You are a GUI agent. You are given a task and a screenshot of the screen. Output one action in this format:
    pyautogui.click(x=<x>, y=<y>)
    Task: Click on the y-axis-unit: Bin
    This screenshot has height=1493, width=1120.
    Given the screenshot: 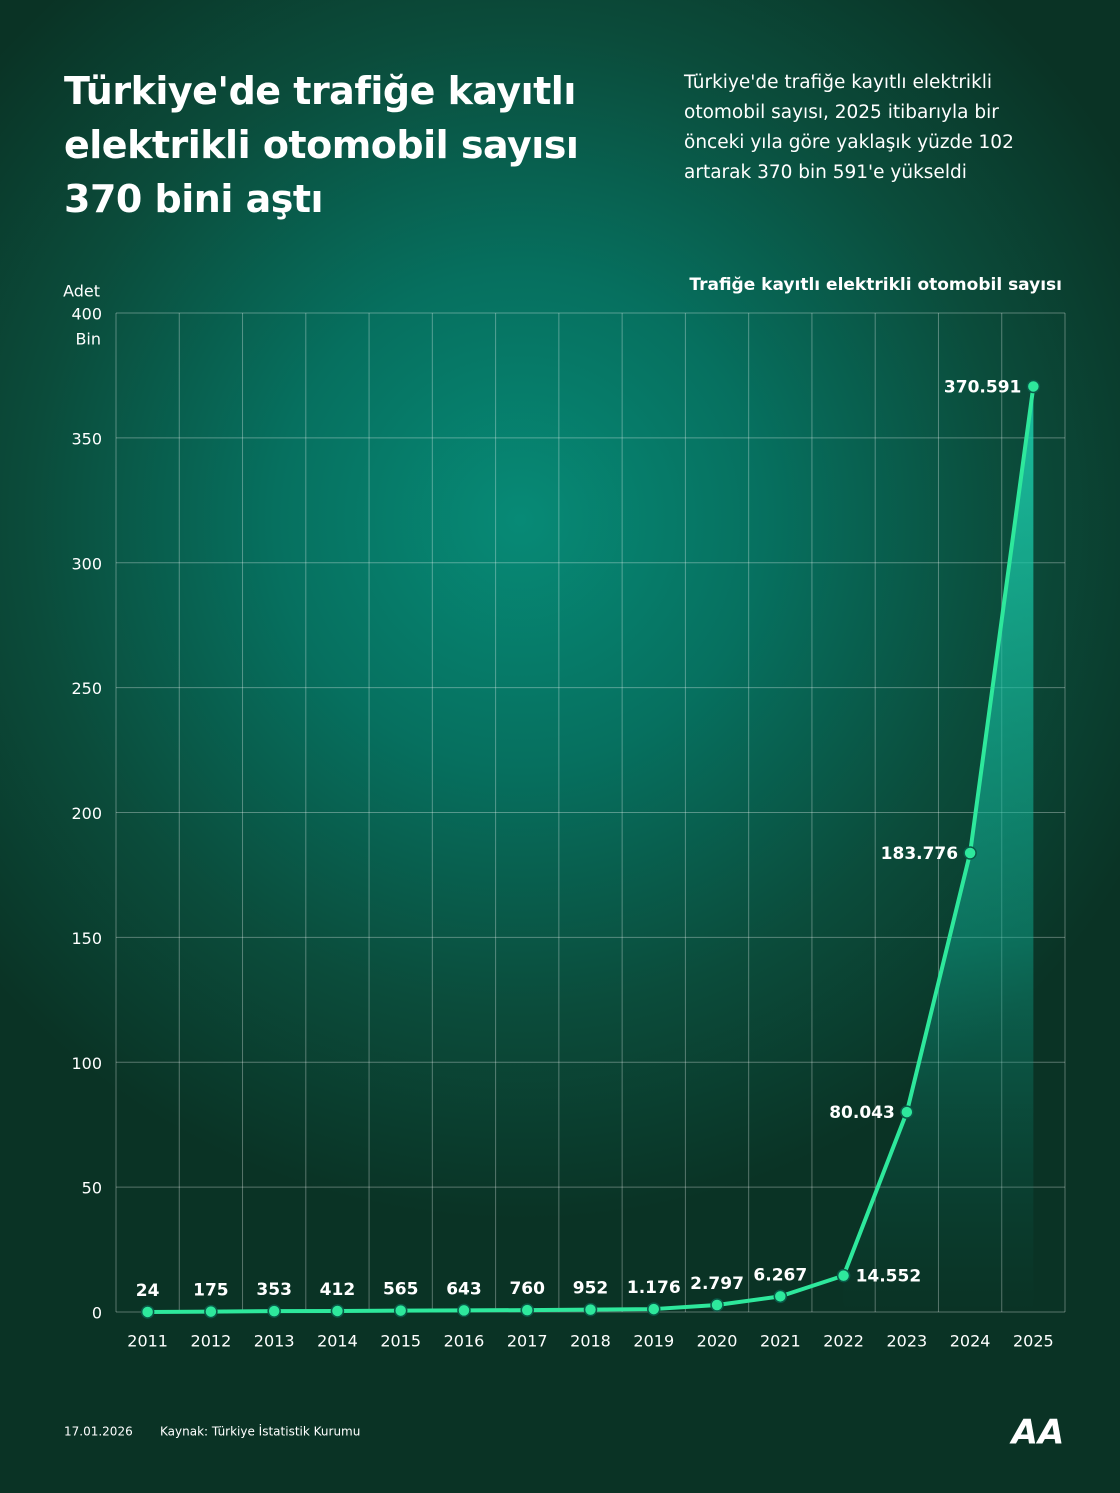 What is the action you would take?
    pyautogui.click(x=88, y=339)
    